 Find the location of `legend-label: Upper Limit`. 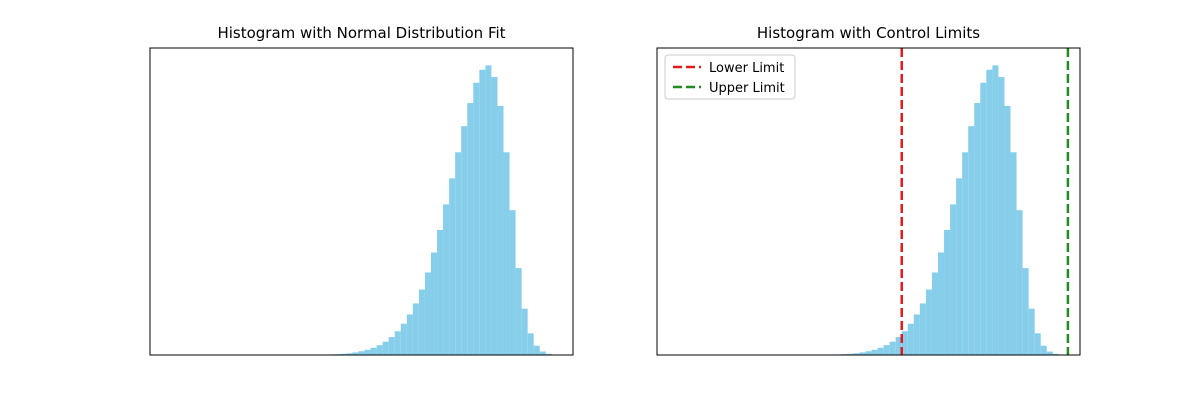

legend-label: Upper Limit is located at coordinates (747, 88).